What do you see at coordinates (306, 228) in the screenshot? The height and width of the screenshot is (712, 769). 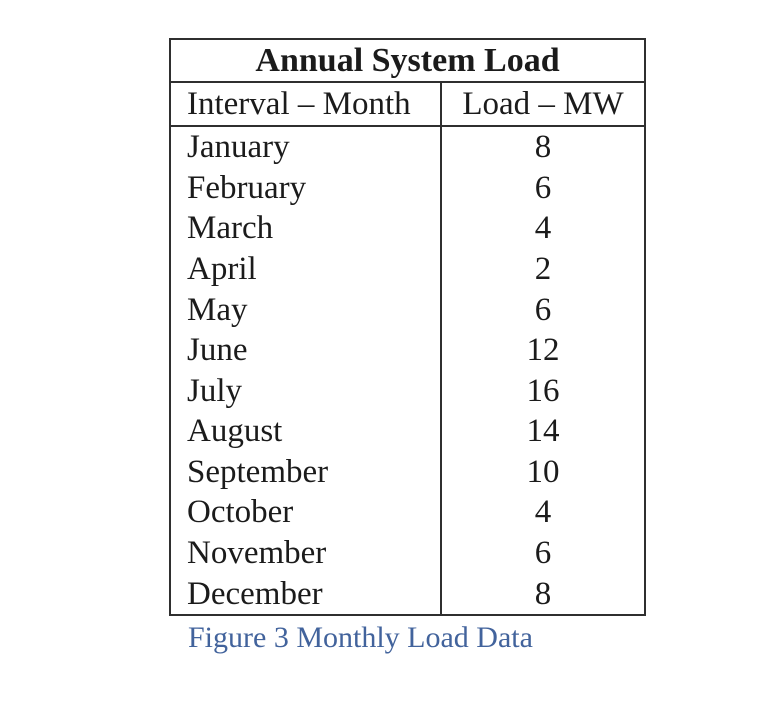 I see `month-cell: March` at bounding box center [306, 228].